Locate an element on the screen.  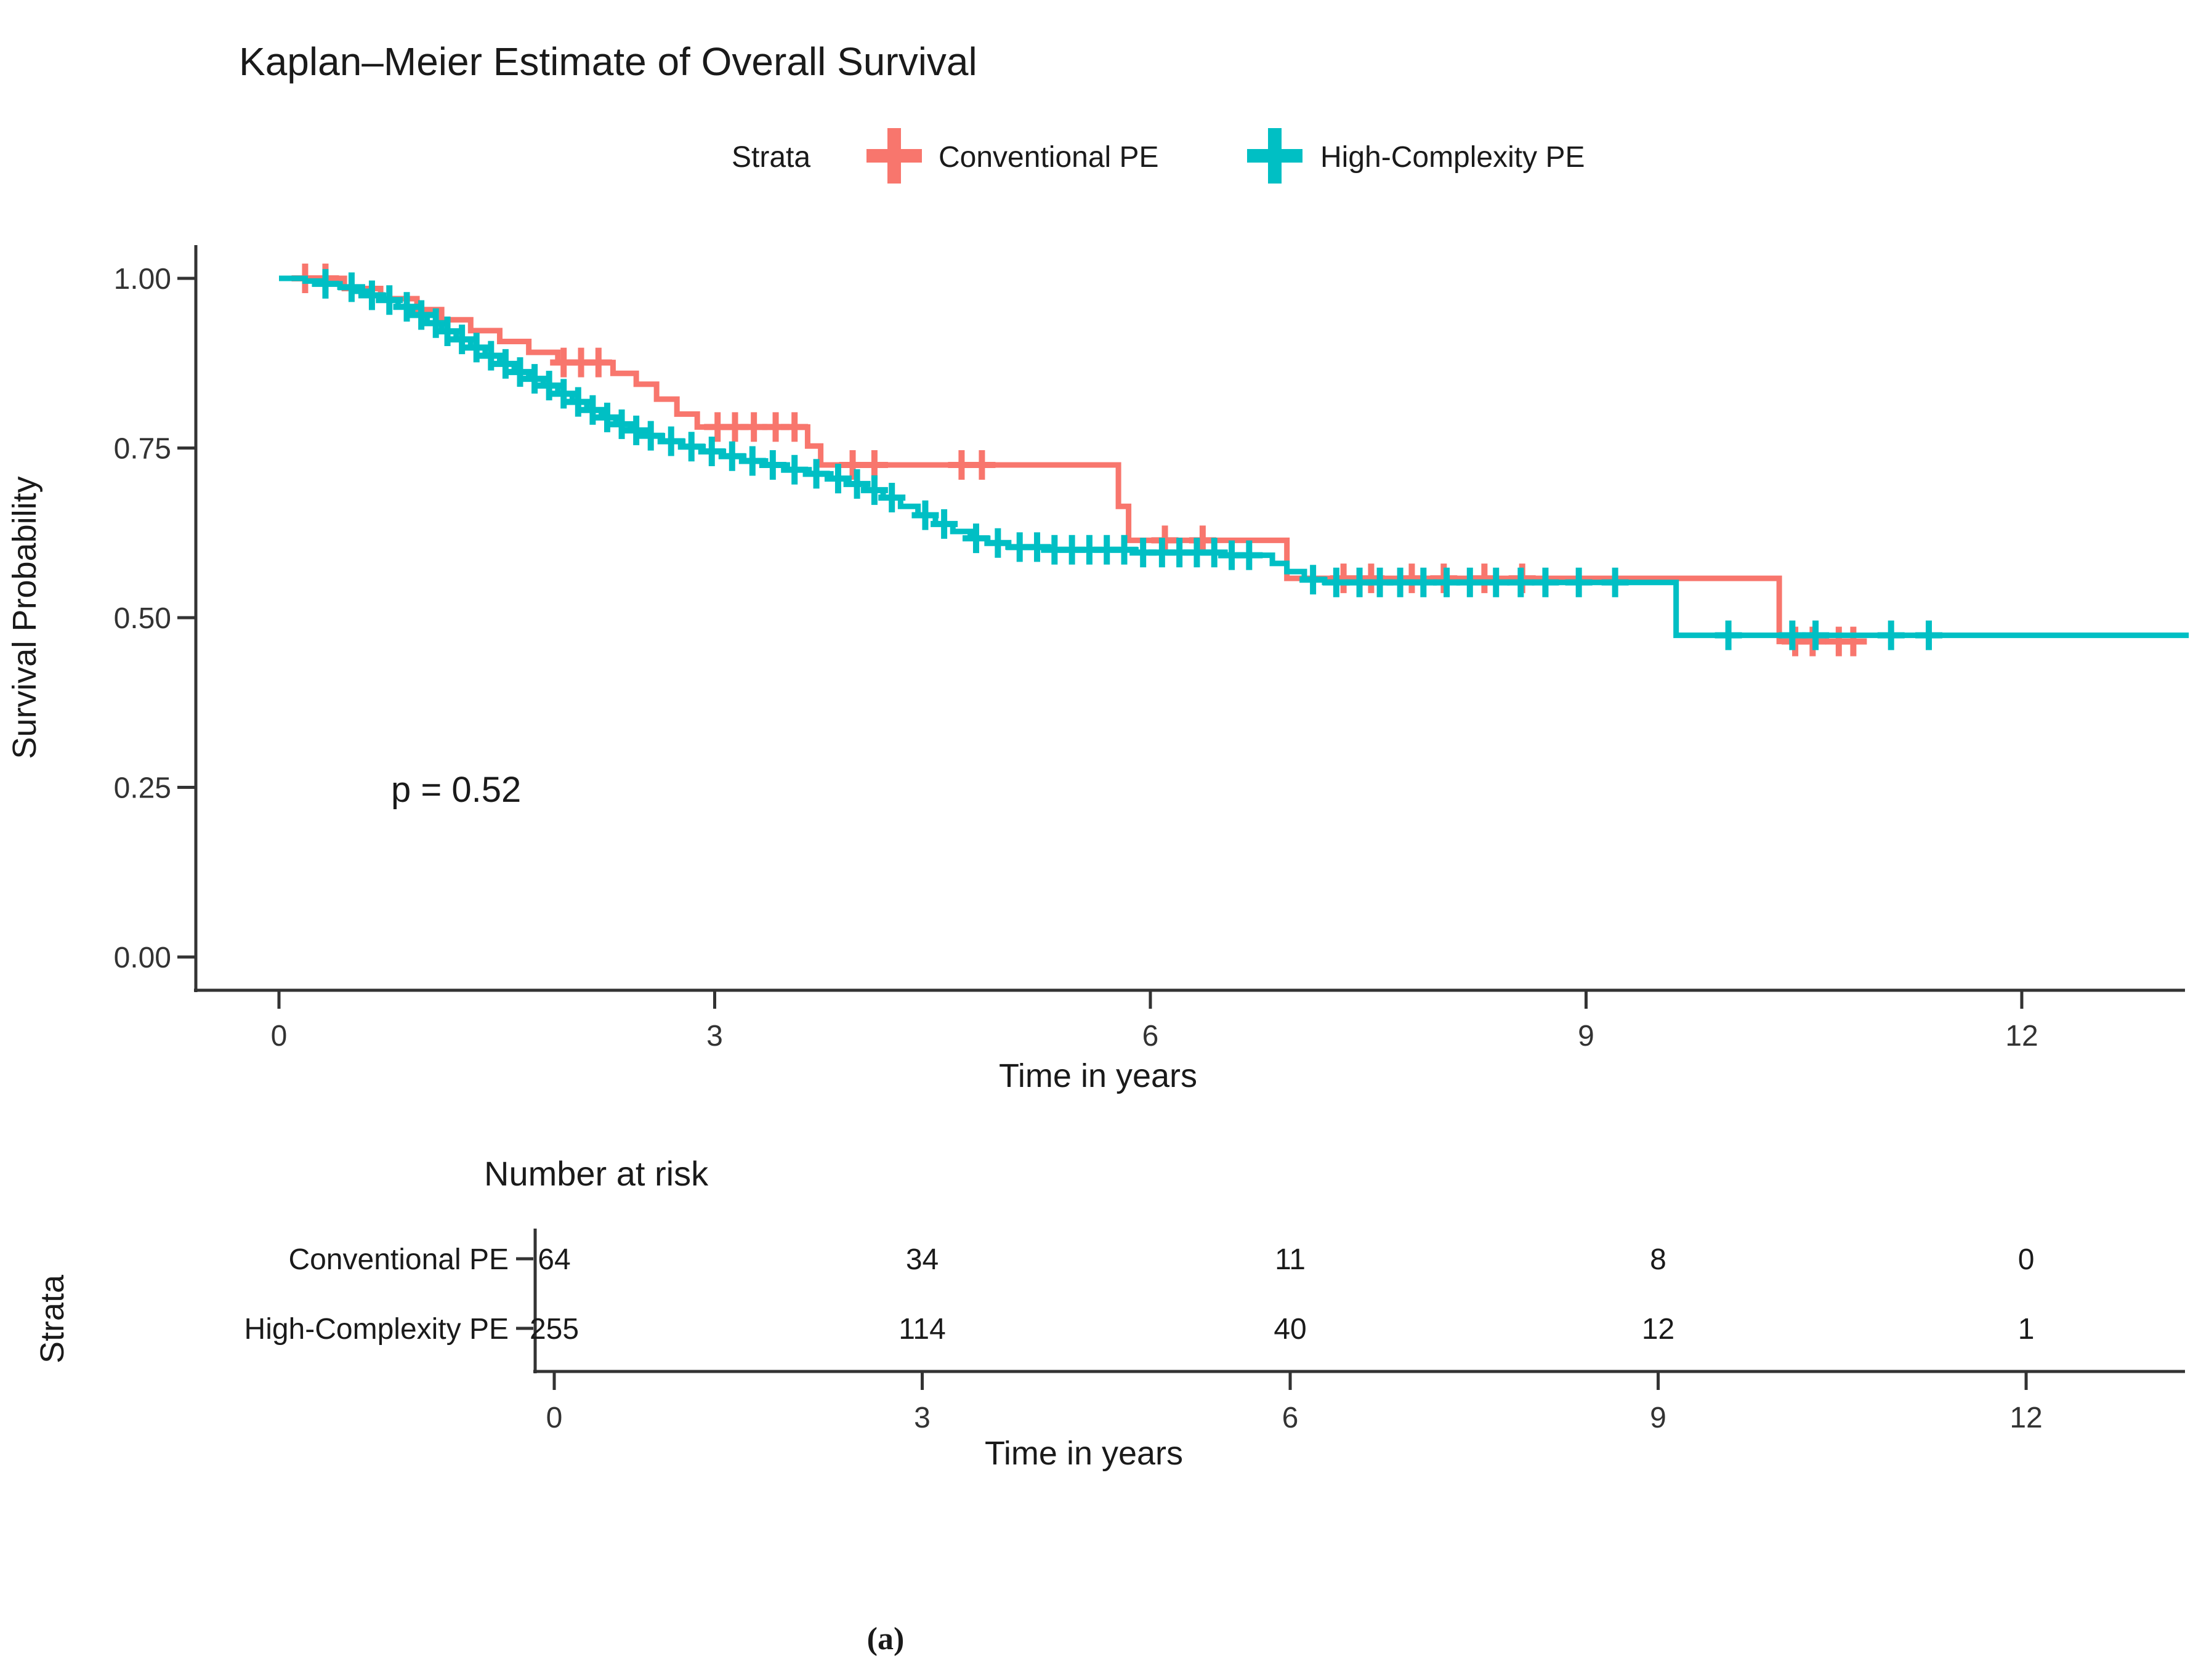
risk-table-strata-axis-title: Strata is located at coordinates (52, 1318).